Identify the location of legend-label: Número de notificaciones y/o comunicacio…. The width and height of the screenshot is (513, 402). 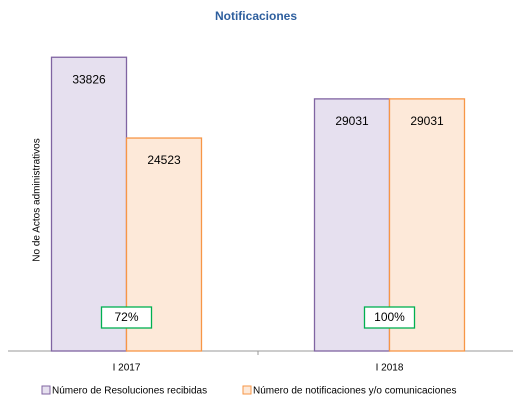
(354, 391).